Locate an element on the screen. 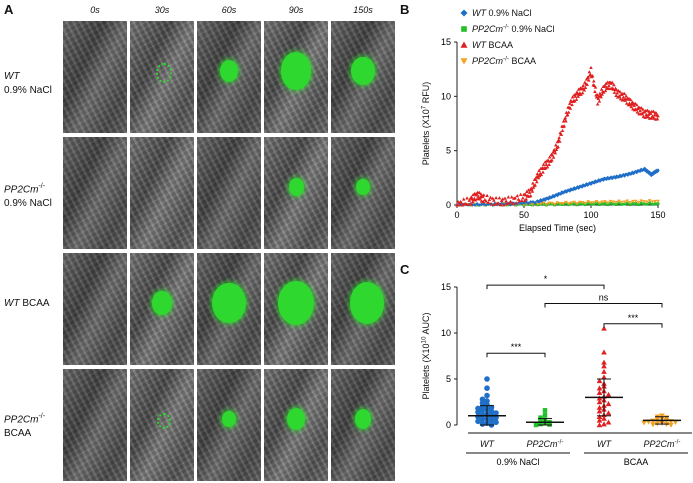  y-tick-label: 5 is located at coordinates (448, 379).